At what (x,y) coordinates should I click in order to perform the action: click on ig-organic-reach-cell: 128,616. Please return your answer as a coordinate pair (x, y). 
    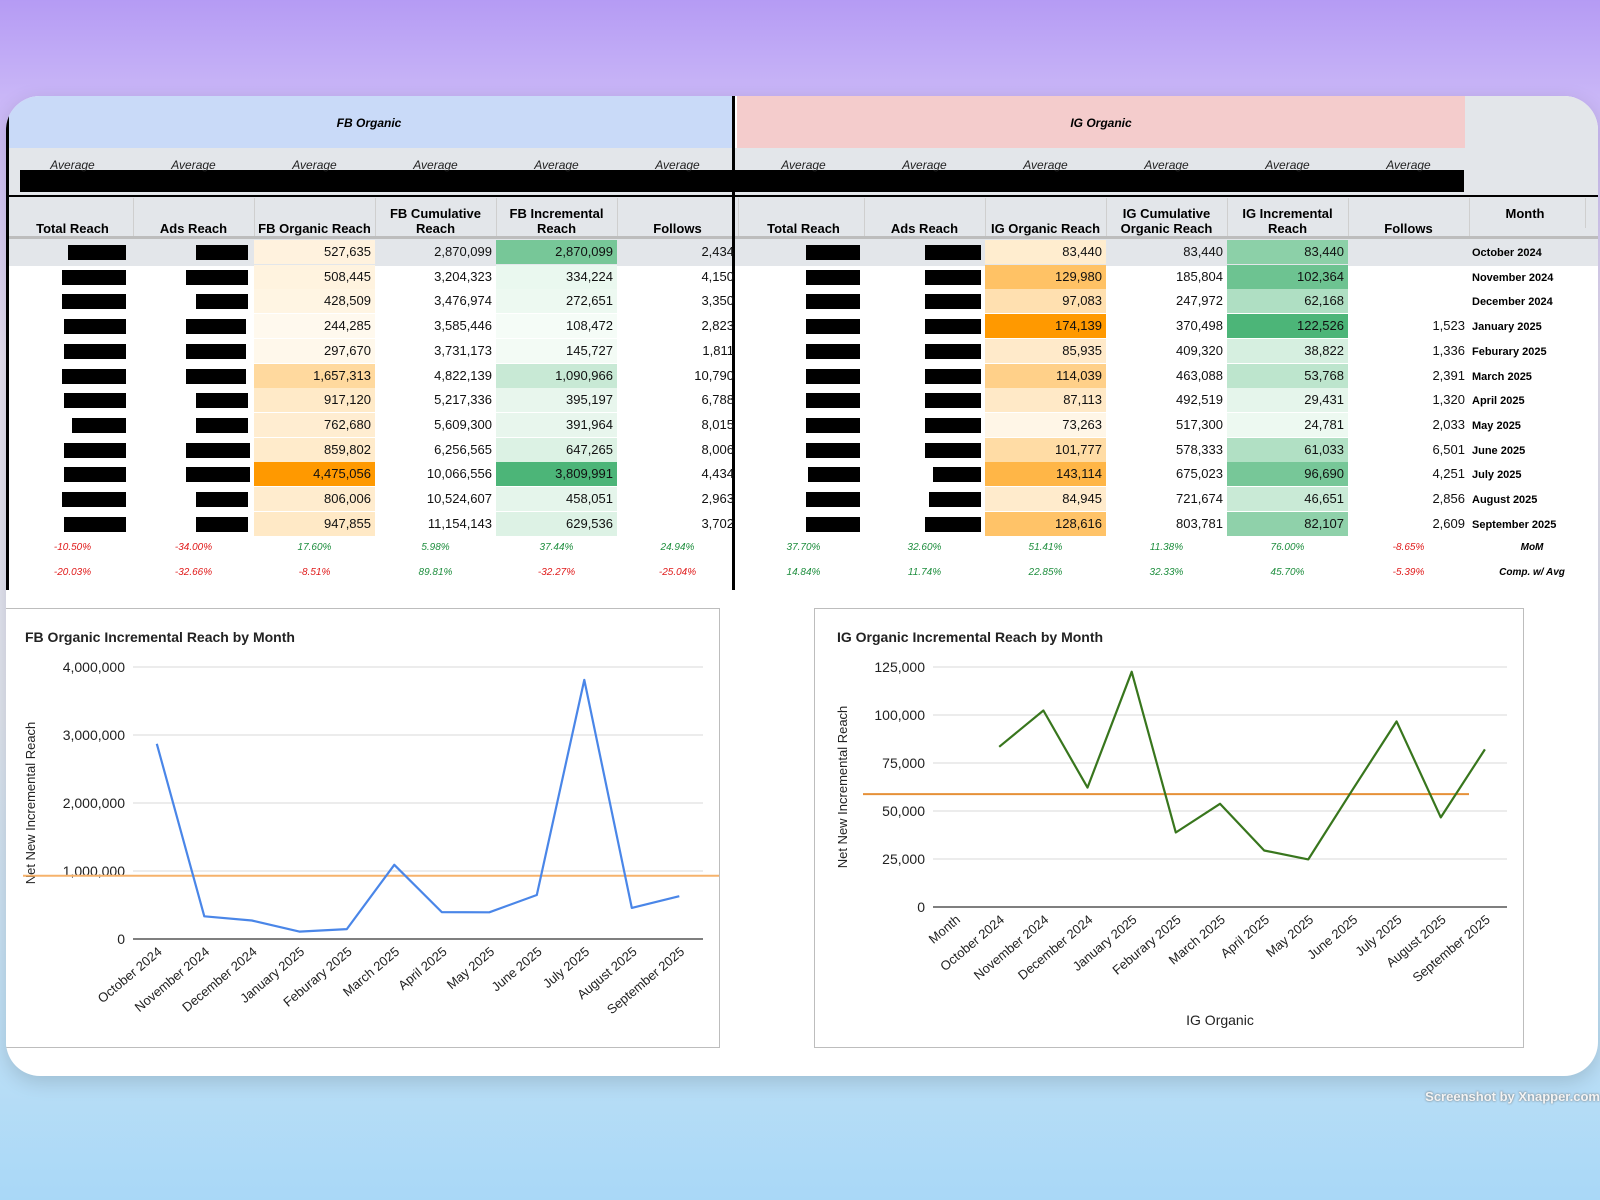
    Looking at the image, I should click on (1045, 523).